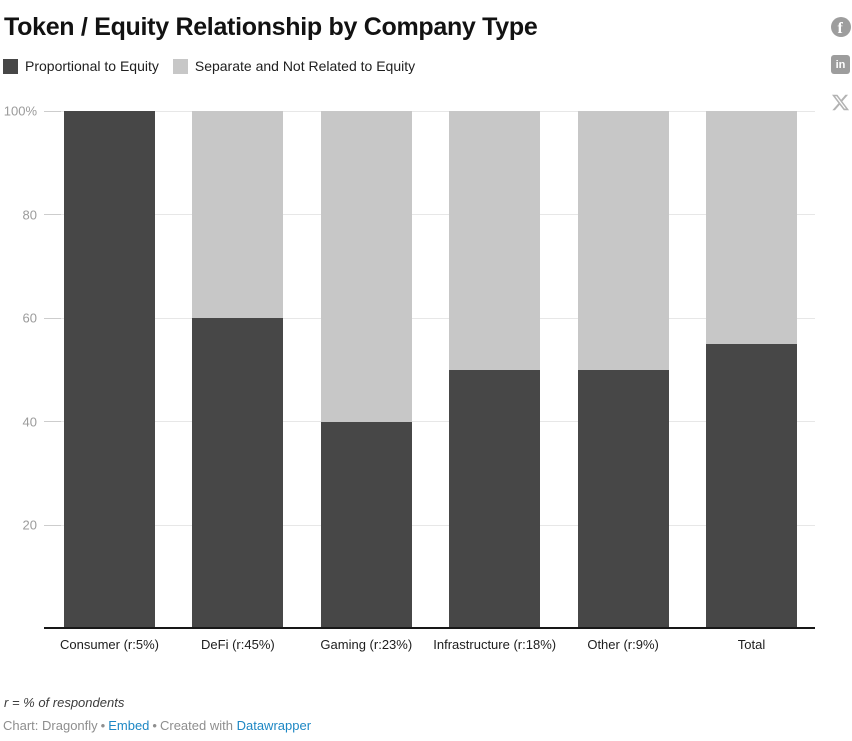  Describe the element at coordinates (196, 725) in the screenshot. I see `created-with-label: Created with` at that location.